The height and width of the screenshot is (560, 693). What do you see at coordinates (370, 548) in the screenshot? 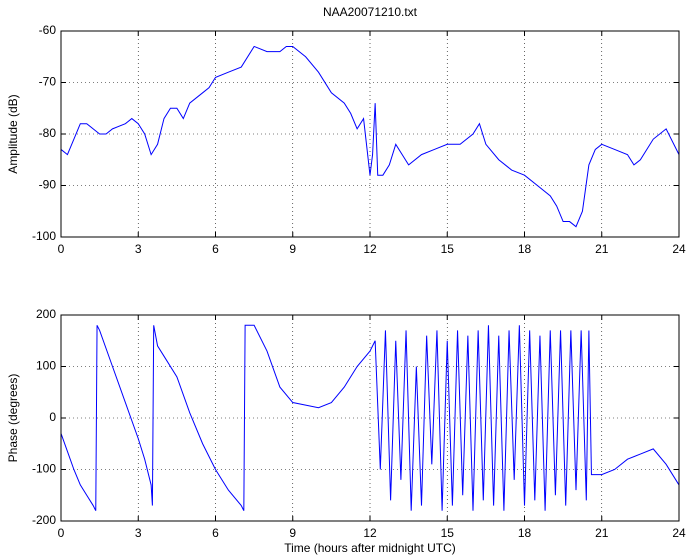
I see `x-axis-label: Time (hours after midnight UTC)` at bounding box center [370, 548].